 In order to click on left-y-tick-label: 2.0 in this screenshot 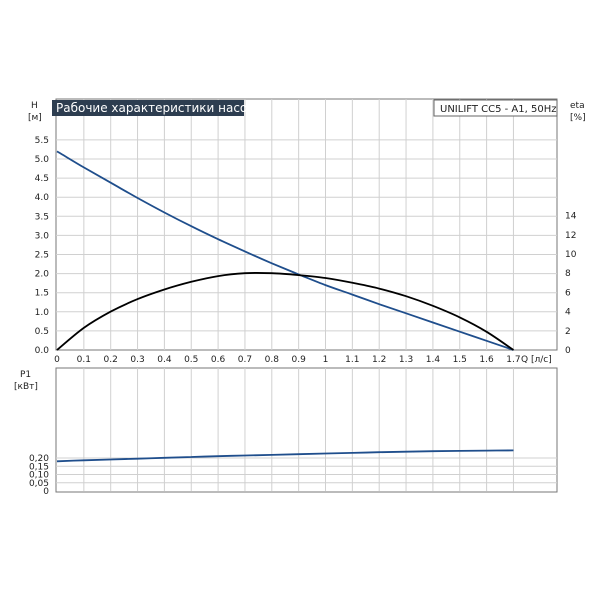, I will do `click(42, 275)`.